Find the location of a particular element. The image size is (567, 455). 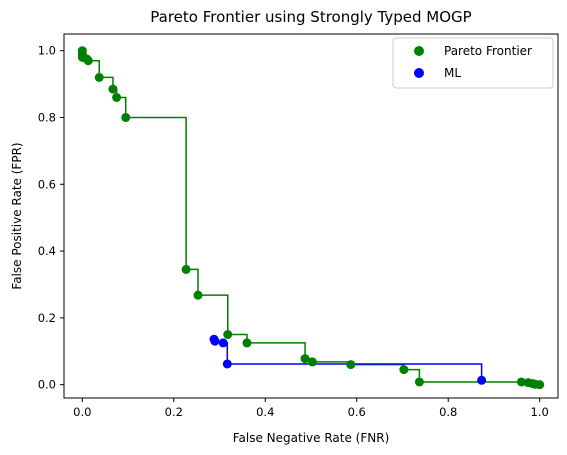

y-tick-label: 0.2 is located at coordinates (47, 318).